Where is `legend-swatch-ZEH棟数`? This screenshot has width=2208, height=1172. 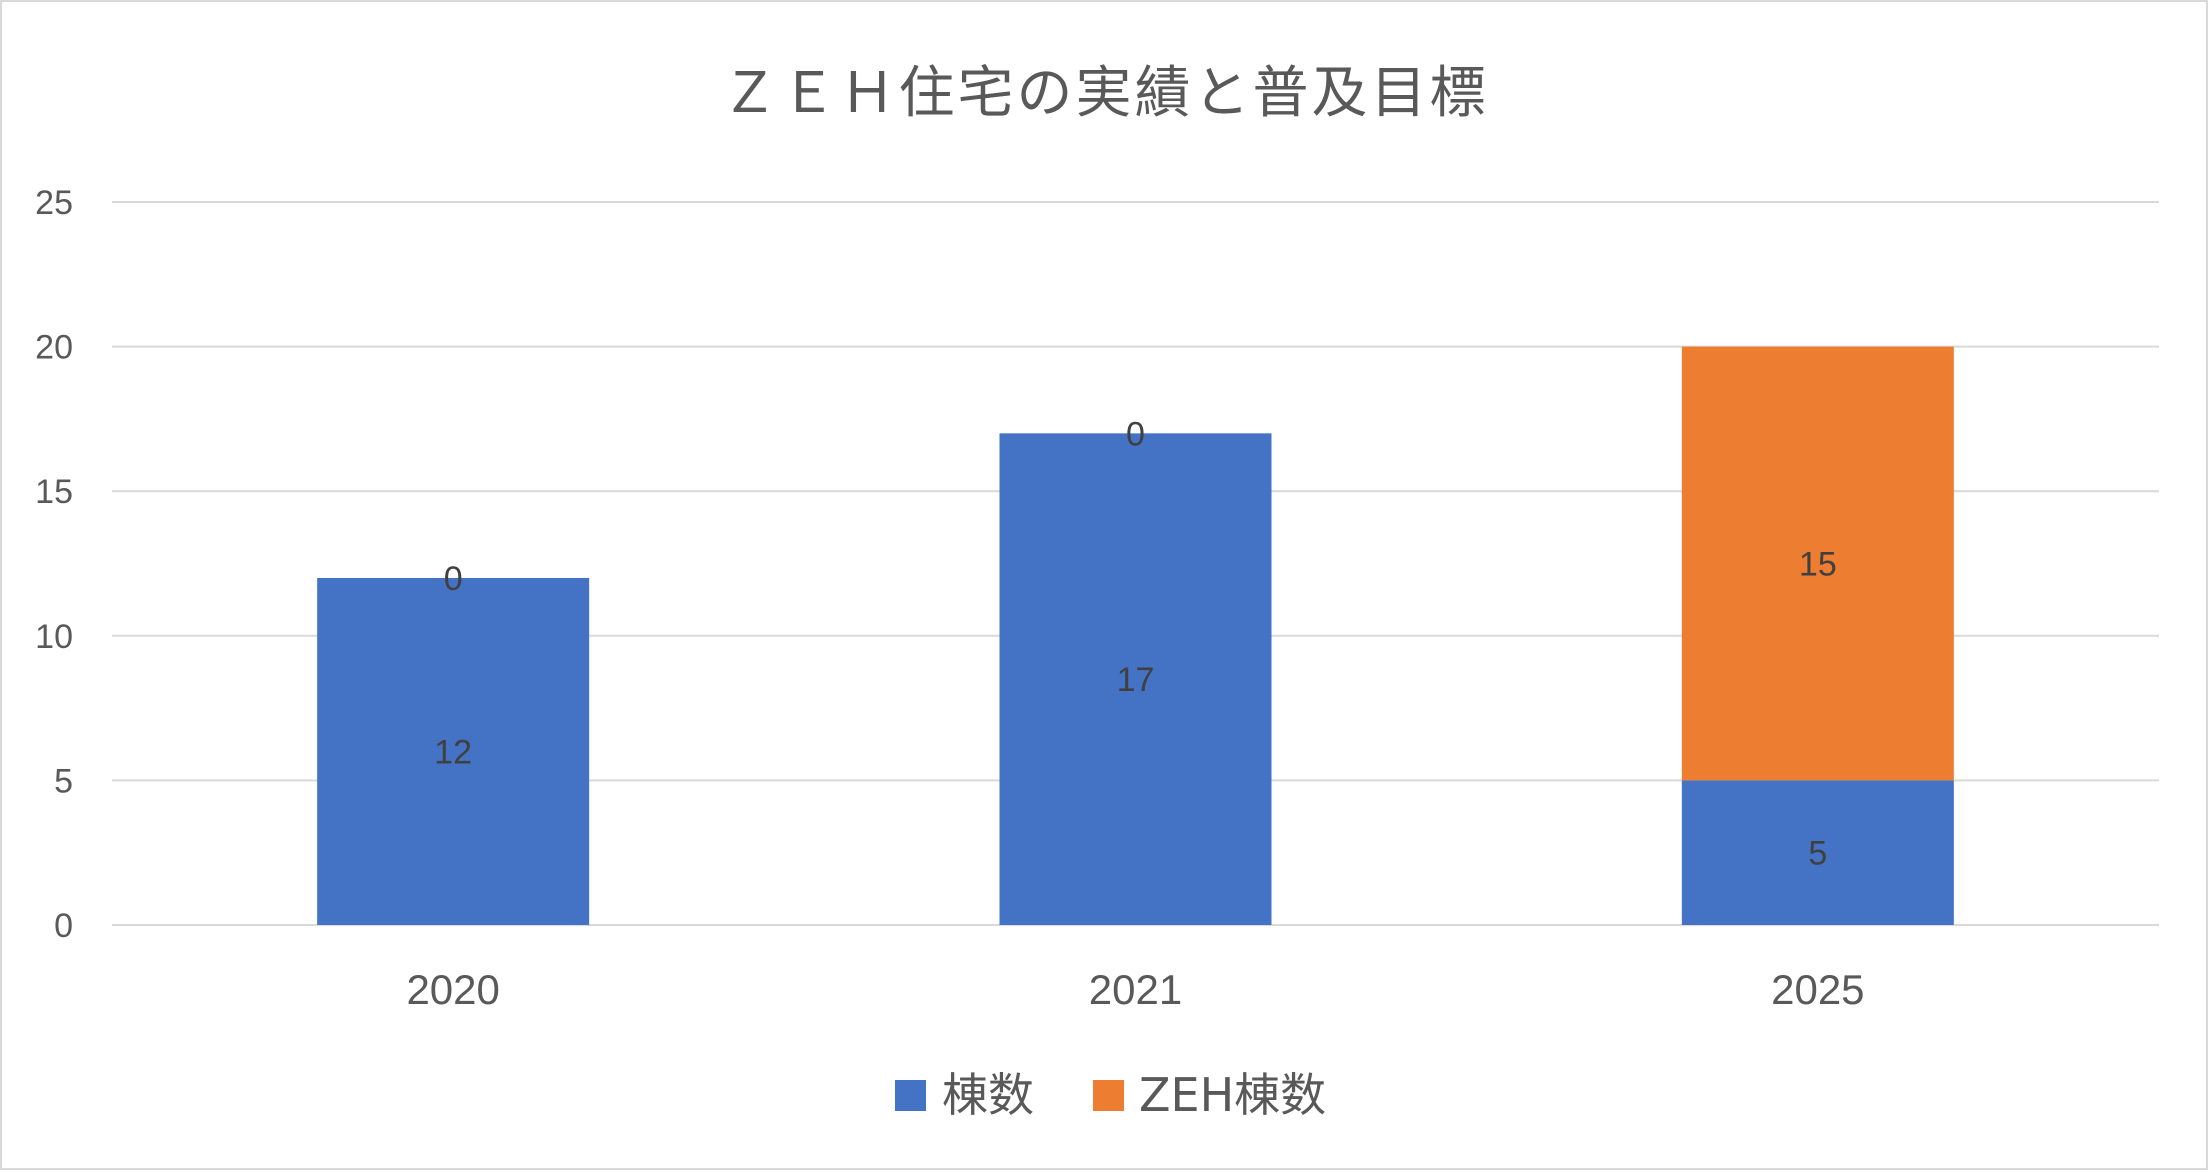 legend-swatch-ZEH棟数 is located at coordinates (1108, 1095).